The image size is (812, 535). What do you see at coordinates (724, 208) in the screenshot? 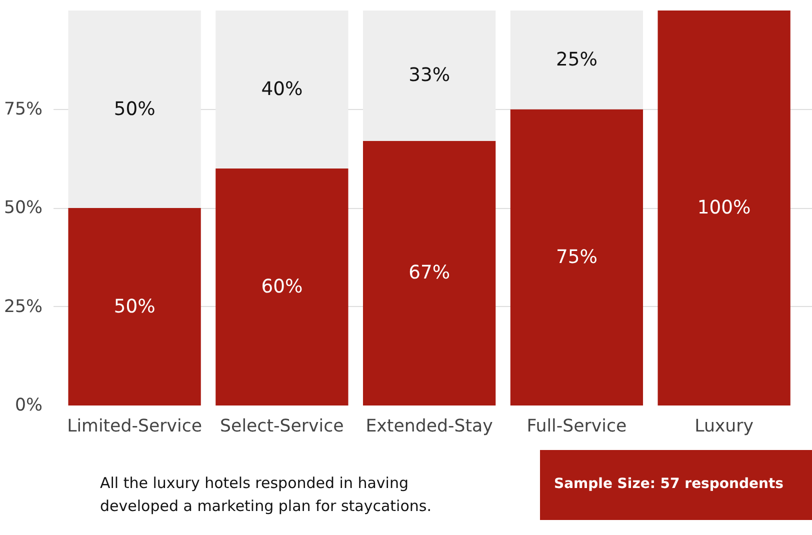
I see `data-label: 100%` at bounding box center [724, 208].